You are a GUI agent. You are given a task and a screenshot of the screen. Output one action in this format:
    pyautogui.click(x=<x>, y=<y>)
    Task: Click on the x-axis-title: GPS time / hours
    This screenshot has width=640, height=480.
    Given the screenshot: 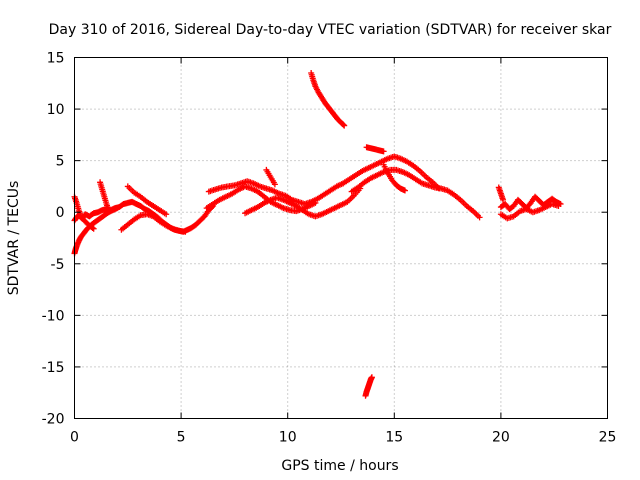 What is the action you would take?
    pyautogui.click(x=339, y=466)
    